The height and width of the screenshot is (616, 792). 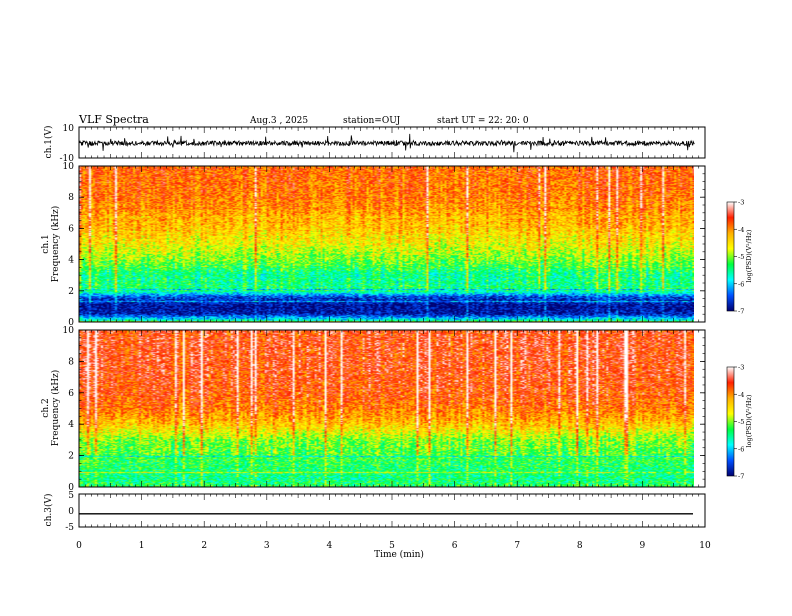 I want to click on time-tick-label: 6, so click(x=455, y=546).